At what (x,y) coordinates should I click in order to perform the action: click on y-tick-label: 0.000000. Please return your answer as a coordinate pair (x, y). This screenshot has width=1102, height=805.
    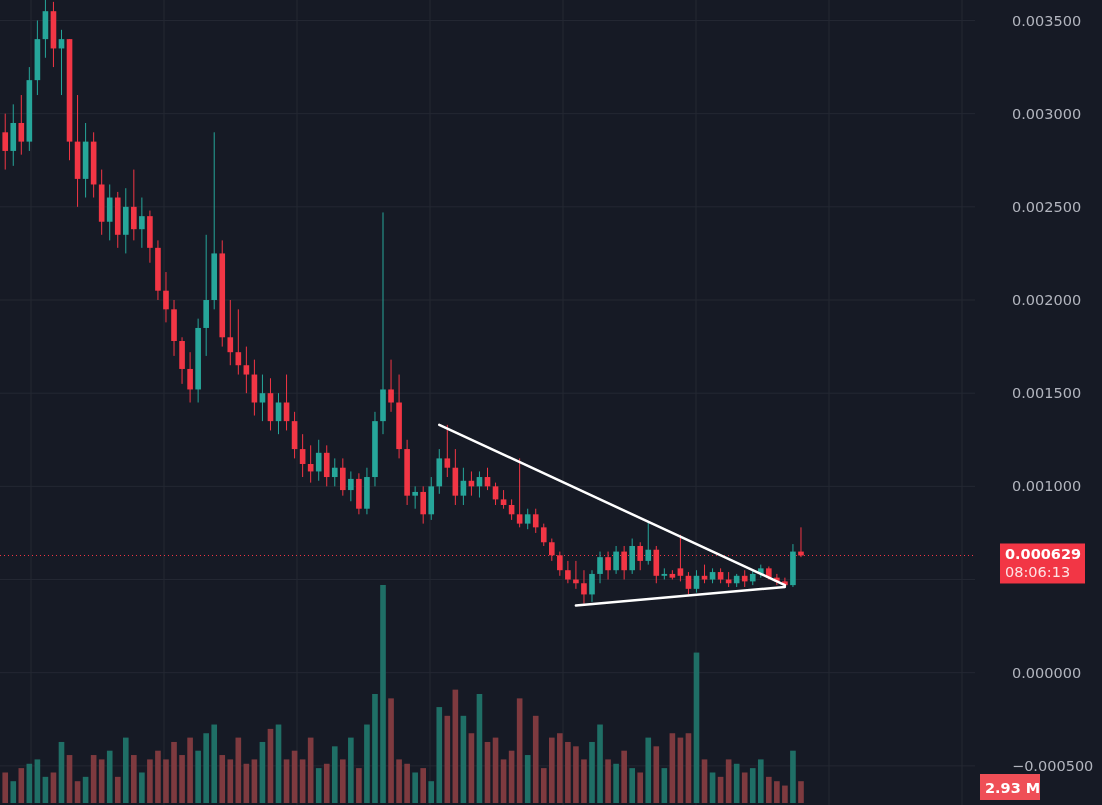
    Looking at the image, I should click on (1047, 672).